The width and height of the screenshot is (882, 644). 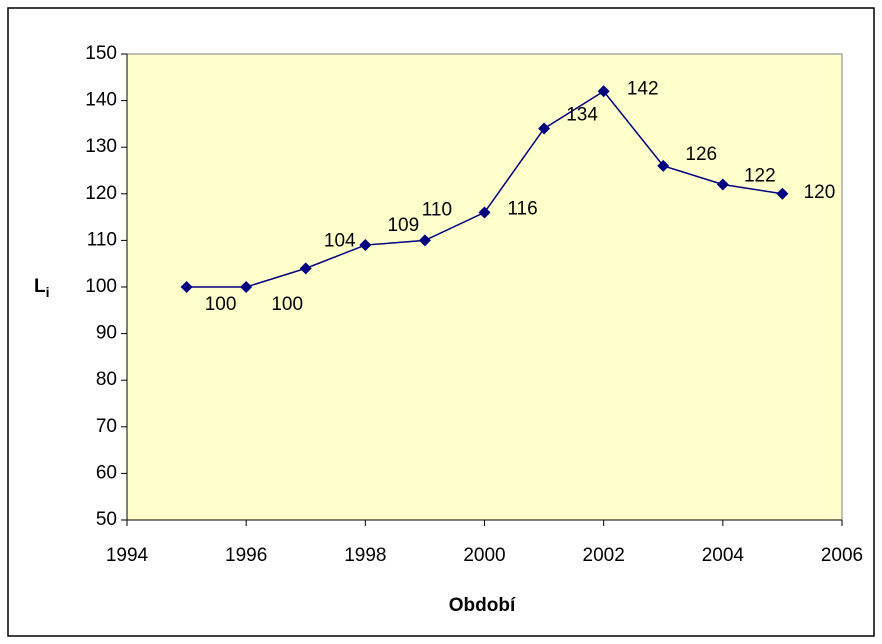 I want to click on data-label: 120, so click(x=820, y=192).